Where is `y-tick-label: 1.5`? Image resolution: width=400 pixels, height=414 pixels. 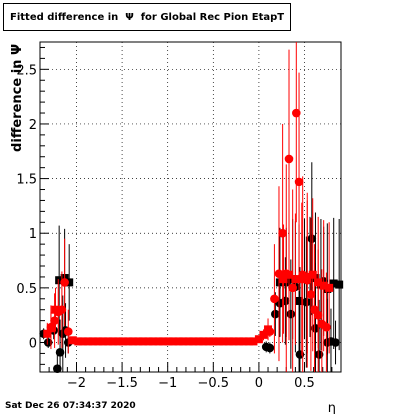 y-tick-label: 1.5 is located at coordinates (26, 180).